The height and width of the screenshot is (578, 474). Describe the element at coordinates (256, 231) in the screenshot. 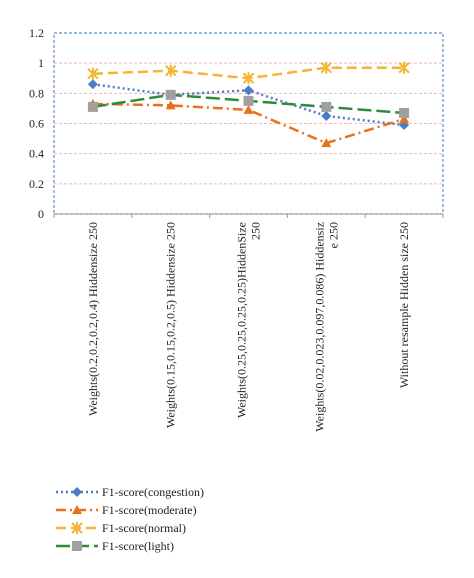

I see `x-category-label-line: 250` at that location.